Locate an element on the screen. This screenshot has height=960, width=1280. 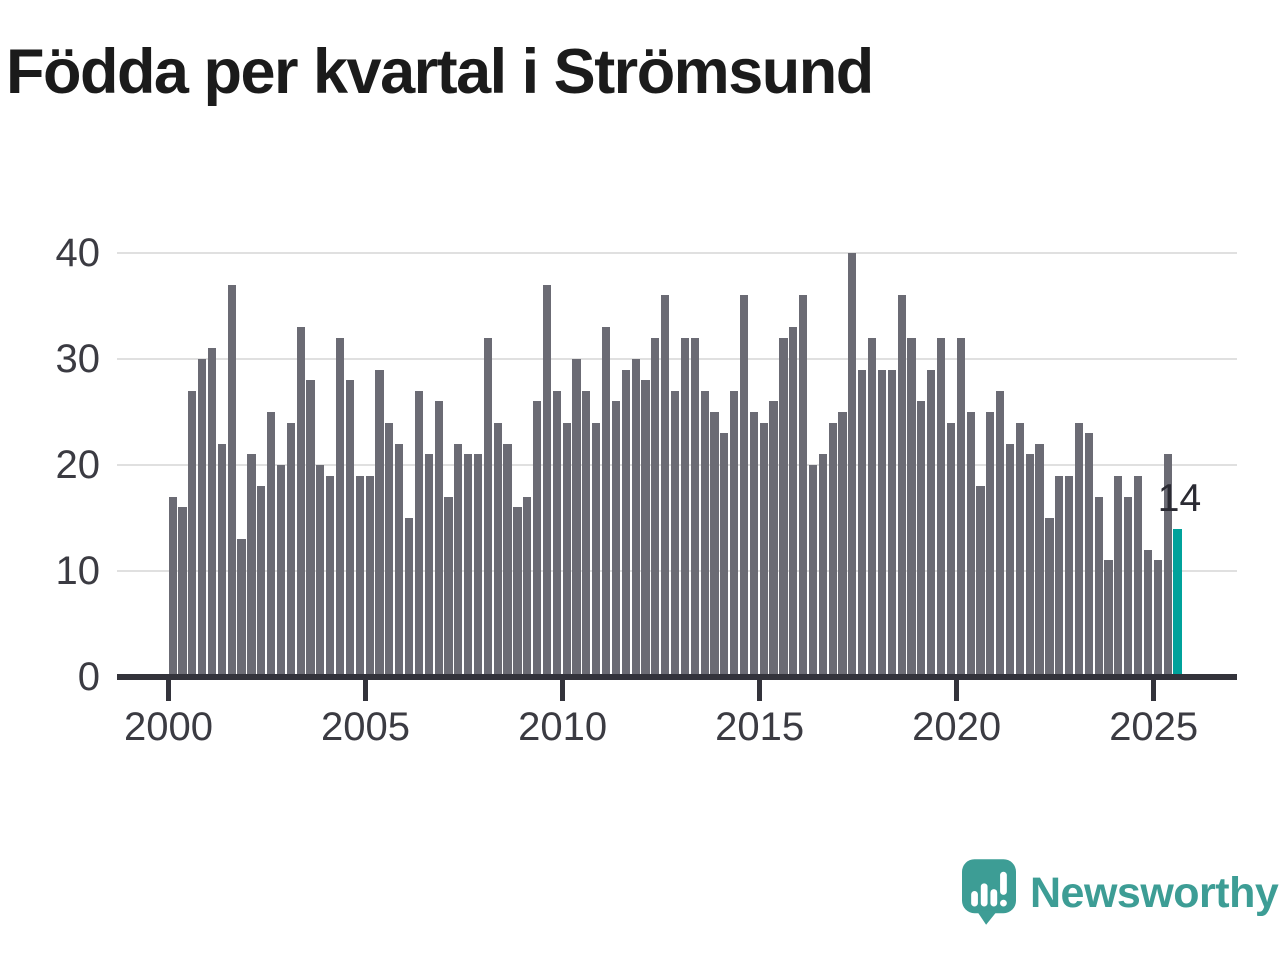
x-axis-tick-label: 2020 is located at coordinates (957, 727).